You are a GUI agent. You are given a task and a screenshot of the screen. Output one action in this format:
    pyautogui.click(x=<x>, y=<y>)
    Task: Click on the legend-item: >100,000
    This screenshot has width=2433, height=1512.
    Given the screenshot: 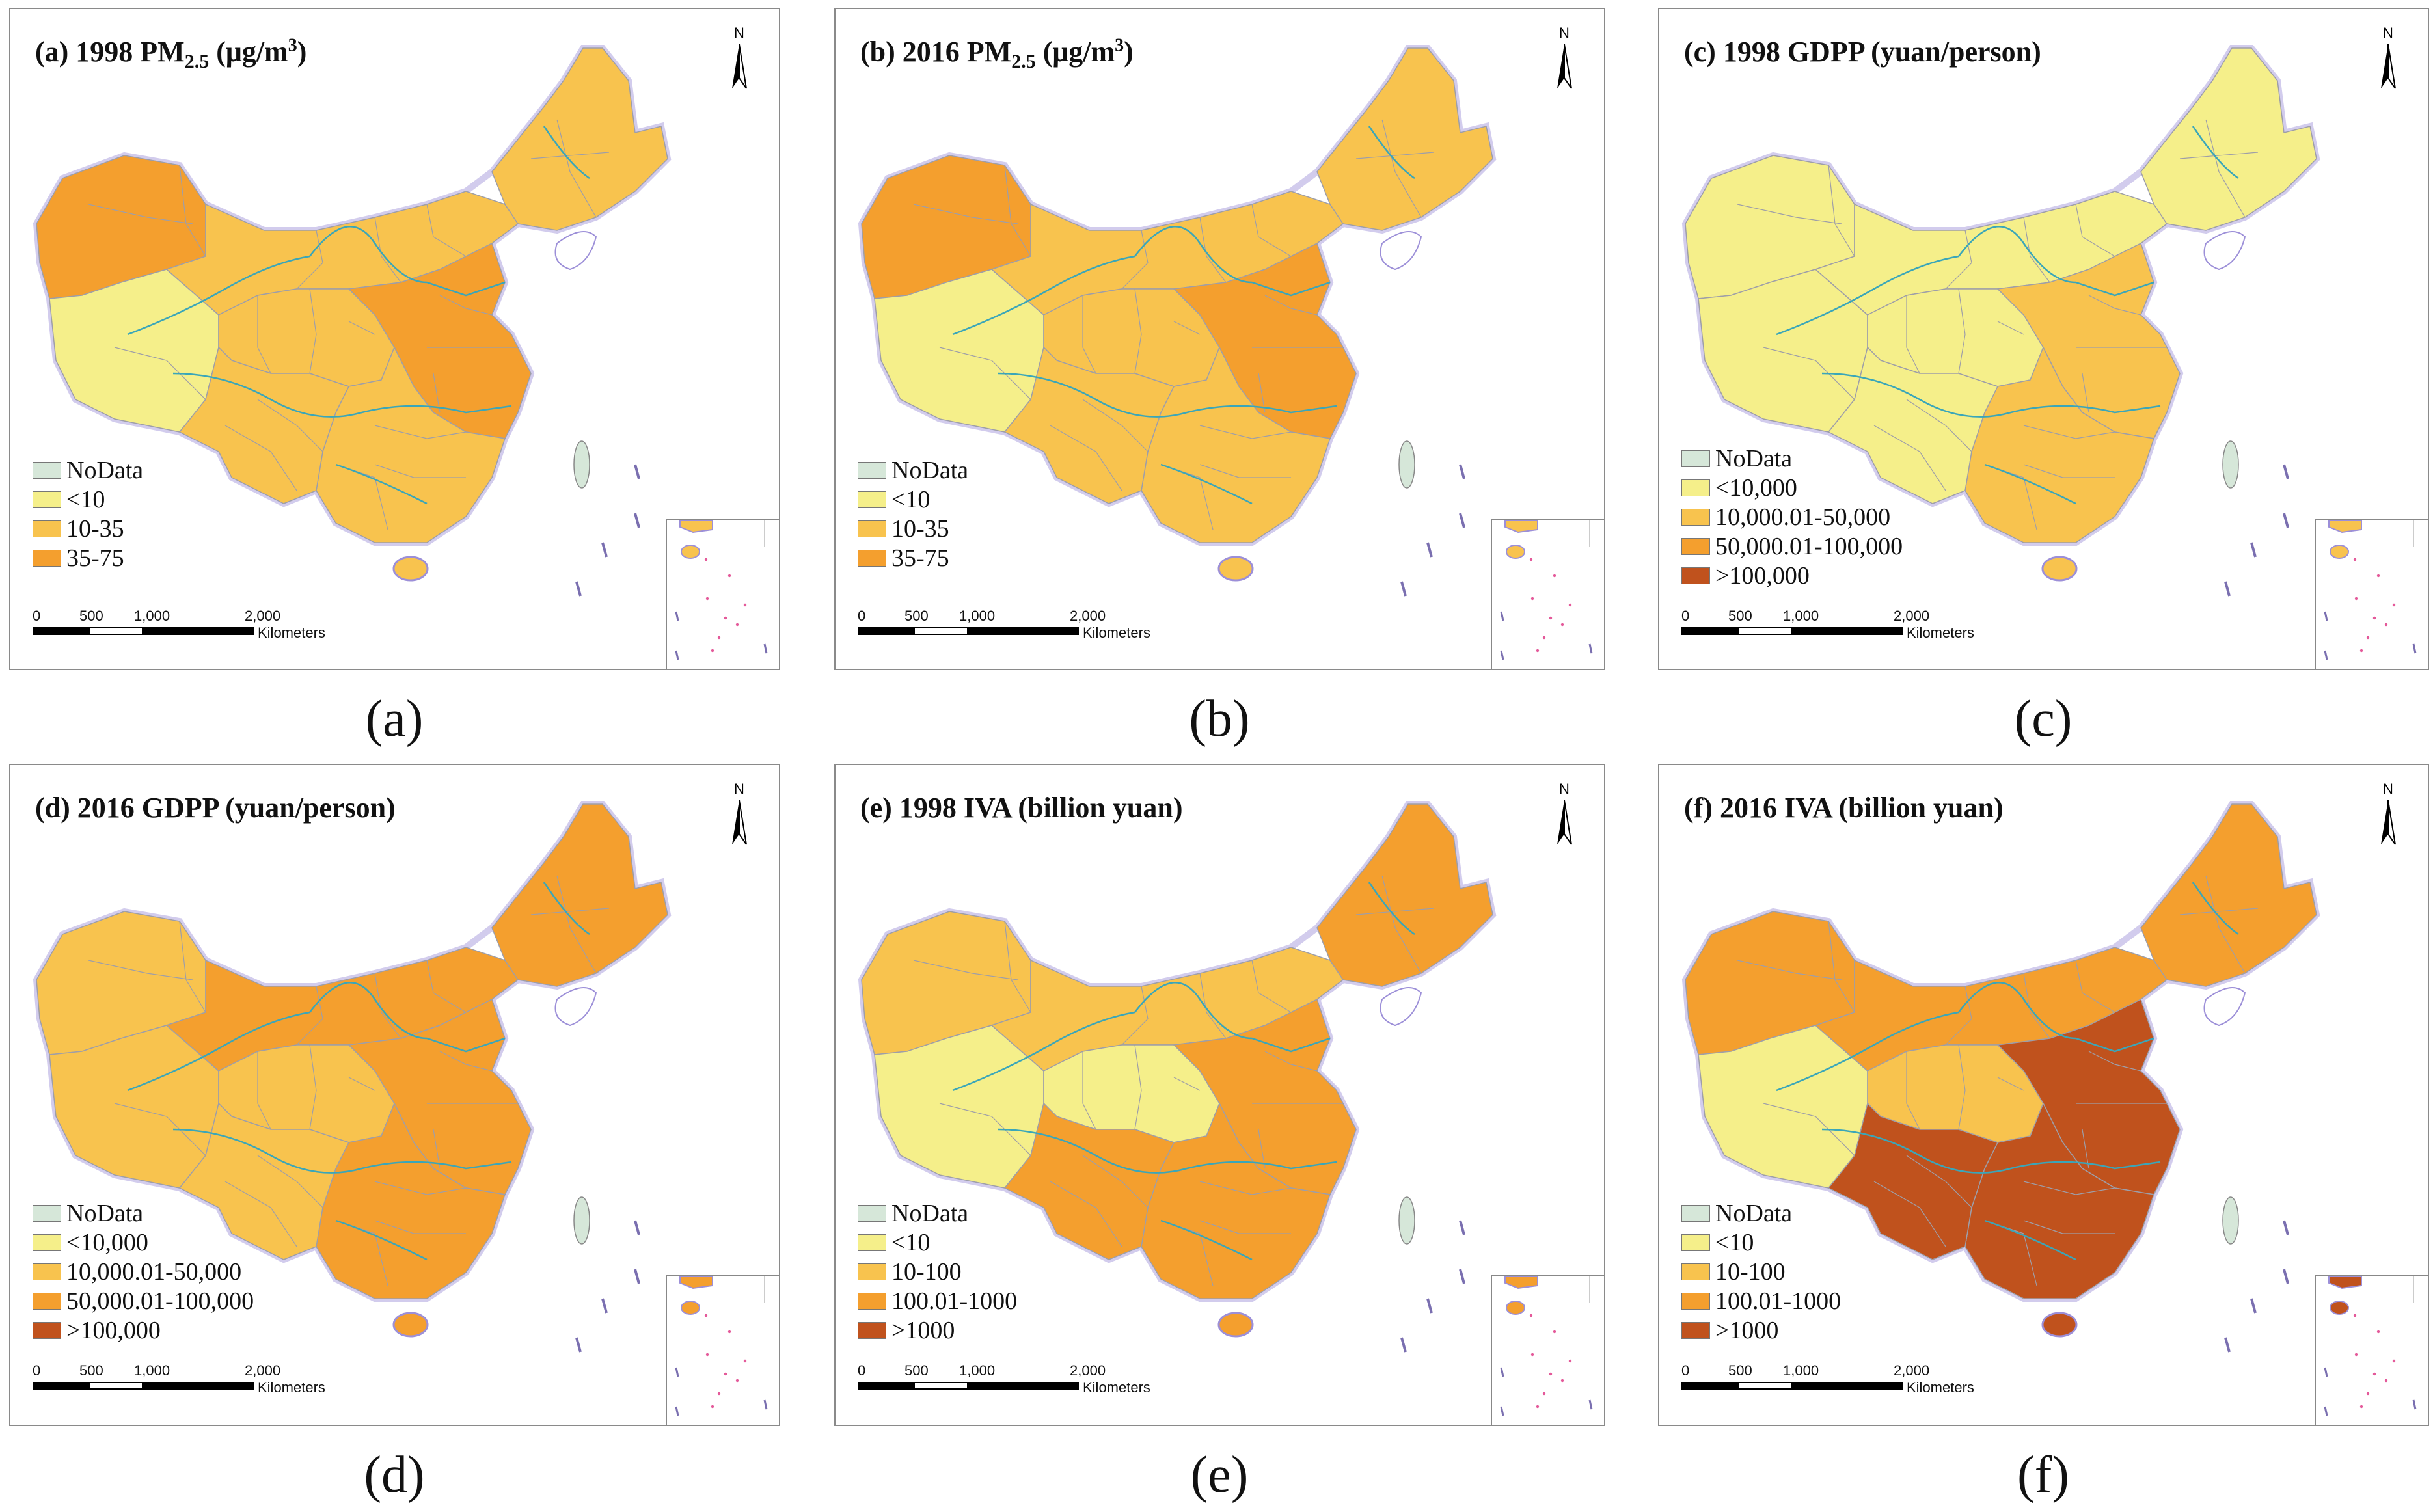 What is the action you would take?
    pyautogui.click(x=1792, y=575)
    